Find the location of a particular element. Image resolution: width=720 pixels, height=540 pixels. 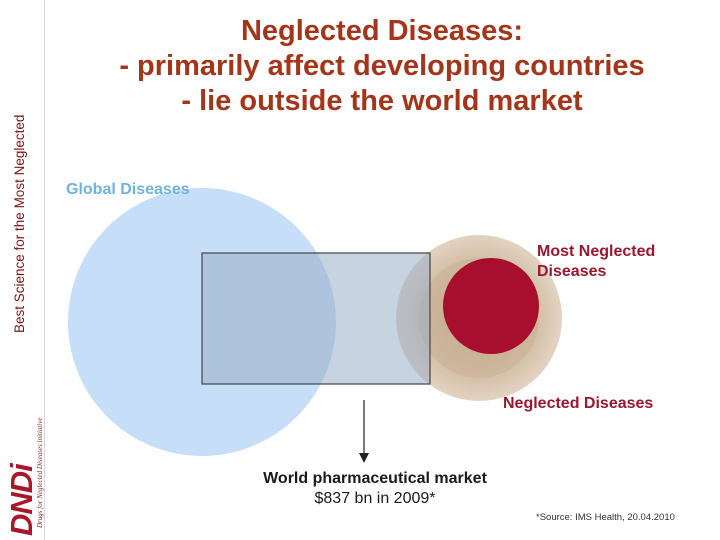

title-line-3: - lie outside the world market is located at coordinates (382, 101).